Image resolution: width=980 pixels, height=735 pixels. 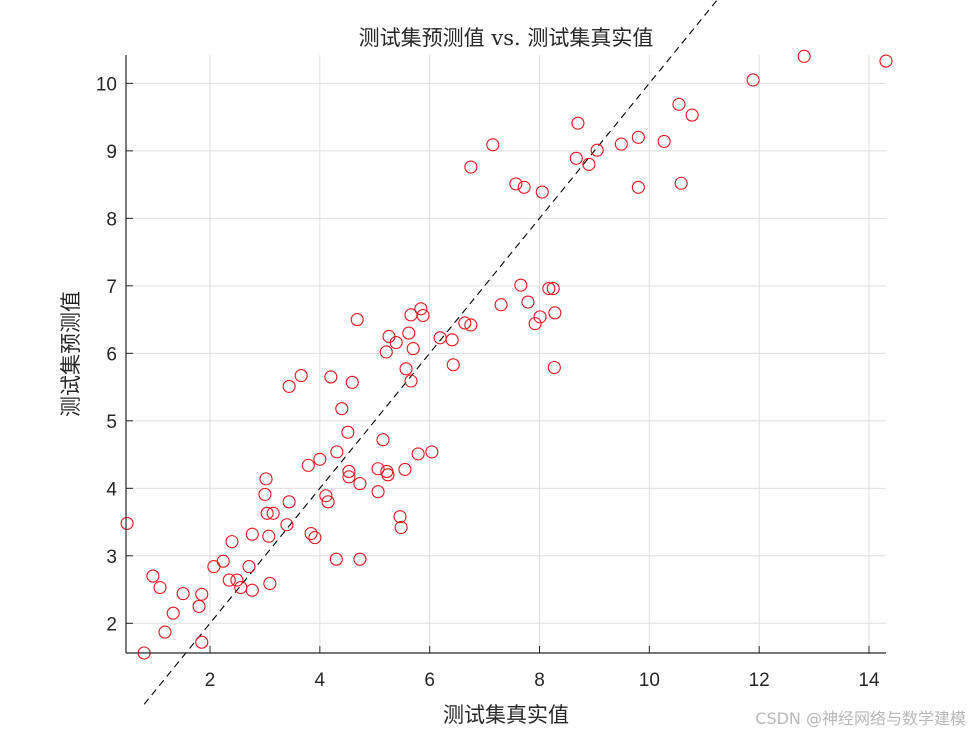 I want to click on y-tick-label: 10, so click(x=106, y=84).